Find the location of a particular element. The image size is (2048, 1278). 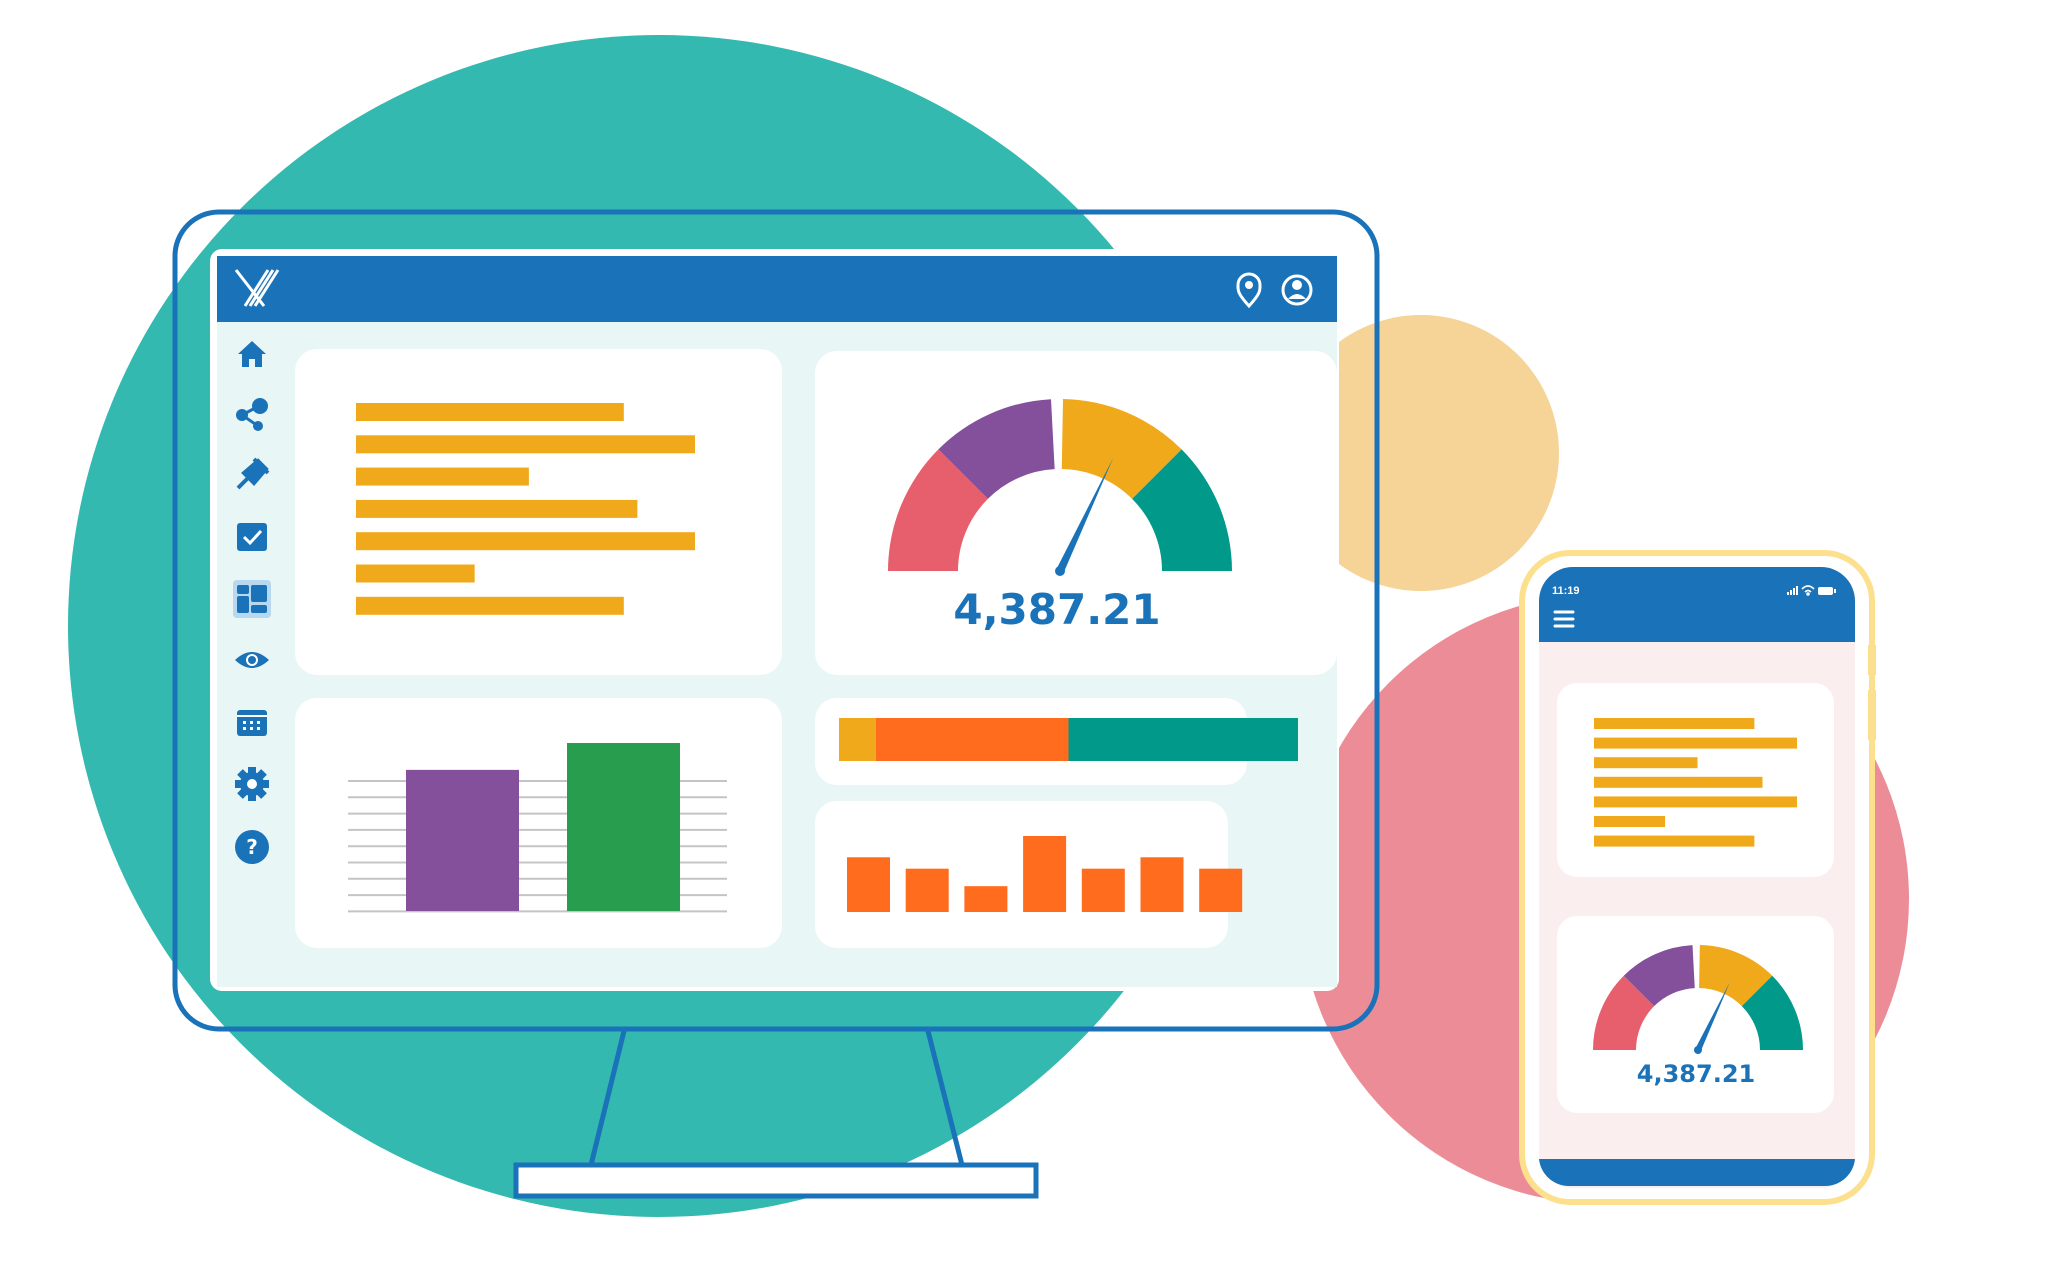

horizontal-bar-chart is located at coordinates (525, 509).